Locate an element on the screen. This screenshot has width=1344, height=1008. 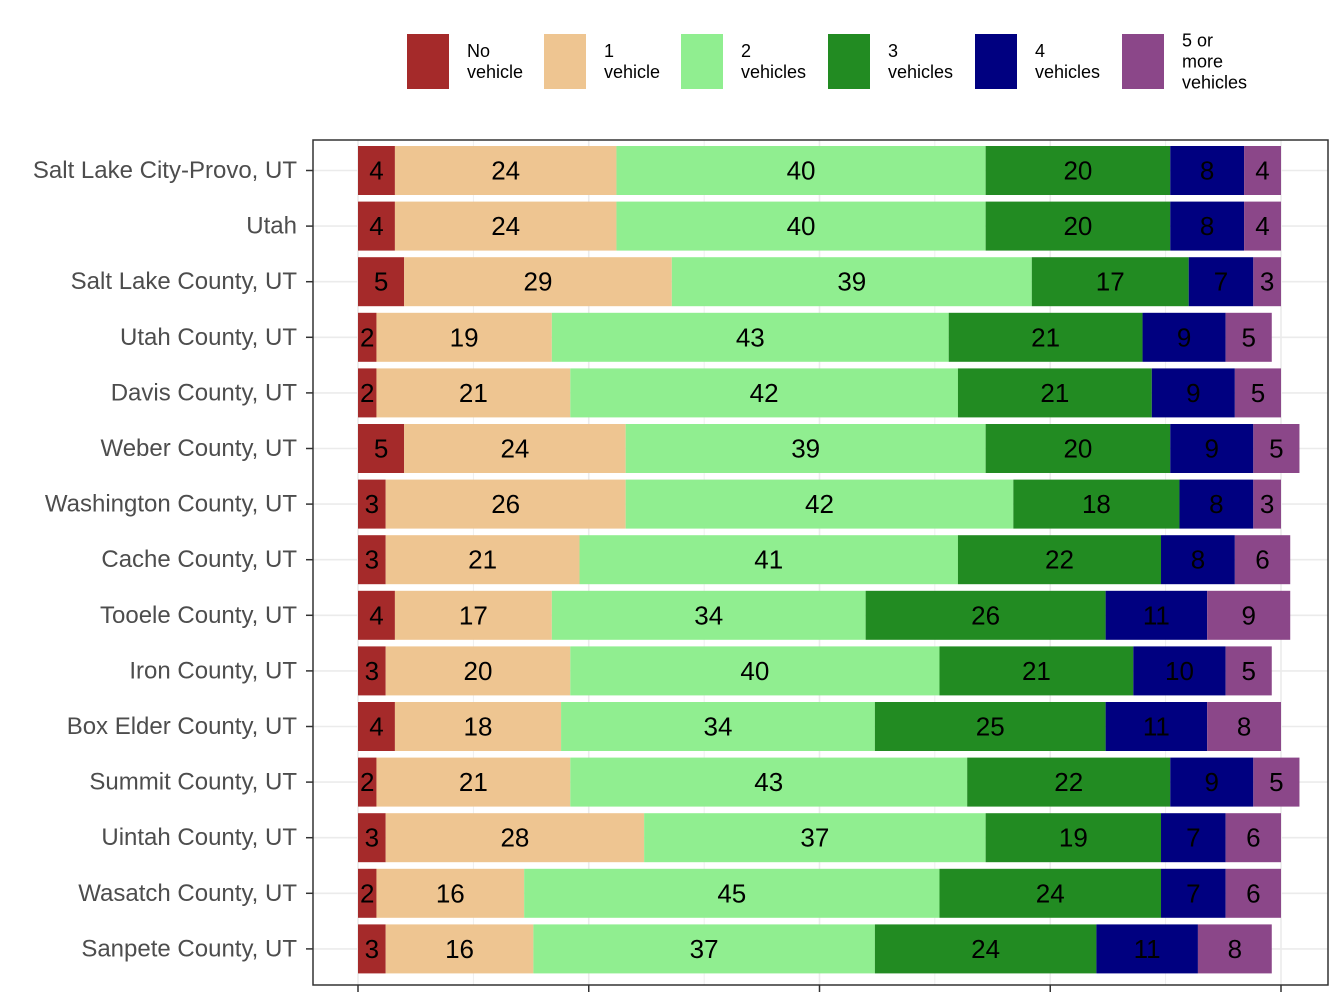
segment-value-label: 8 is located at coordinates (1207, 226).